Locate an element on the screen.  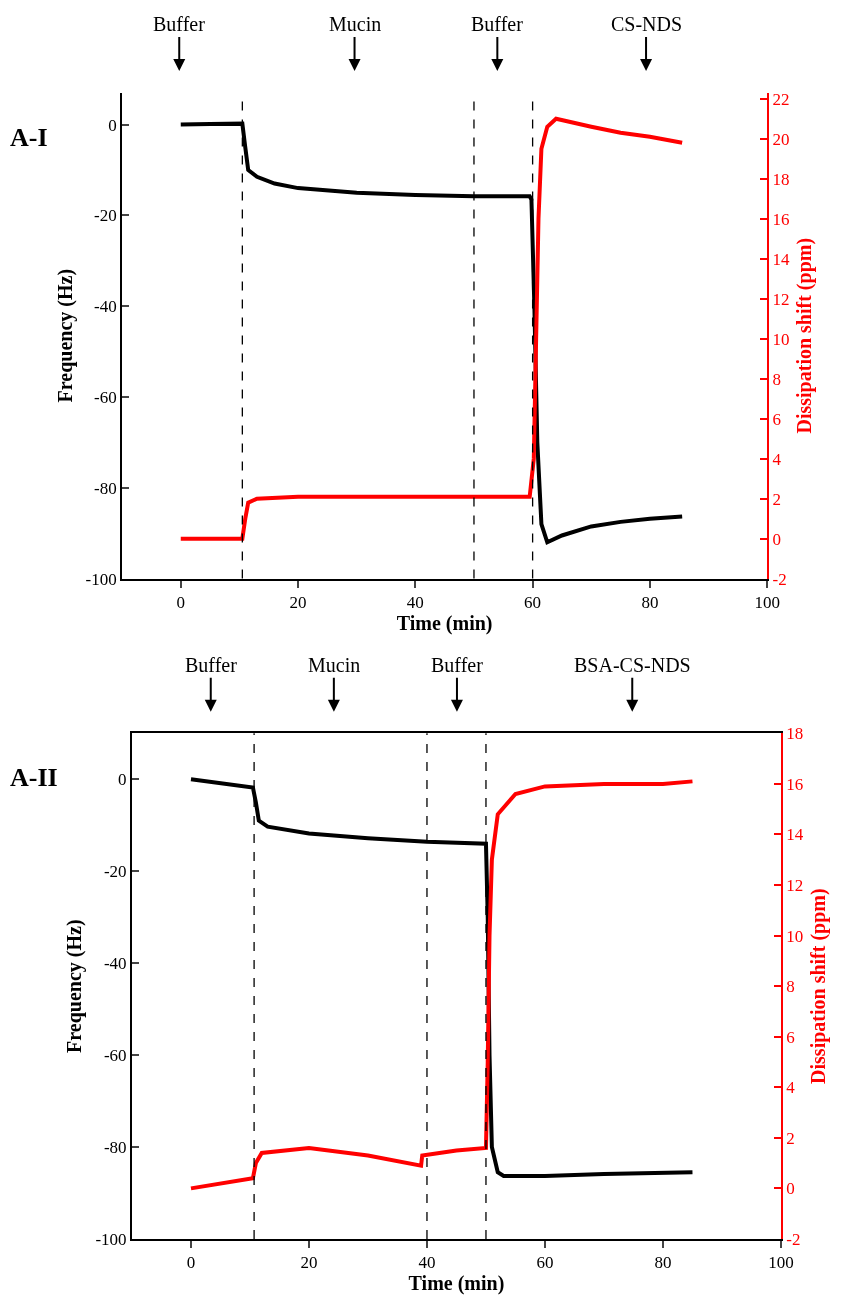
text: A-I is located at coordinates (29, 137).